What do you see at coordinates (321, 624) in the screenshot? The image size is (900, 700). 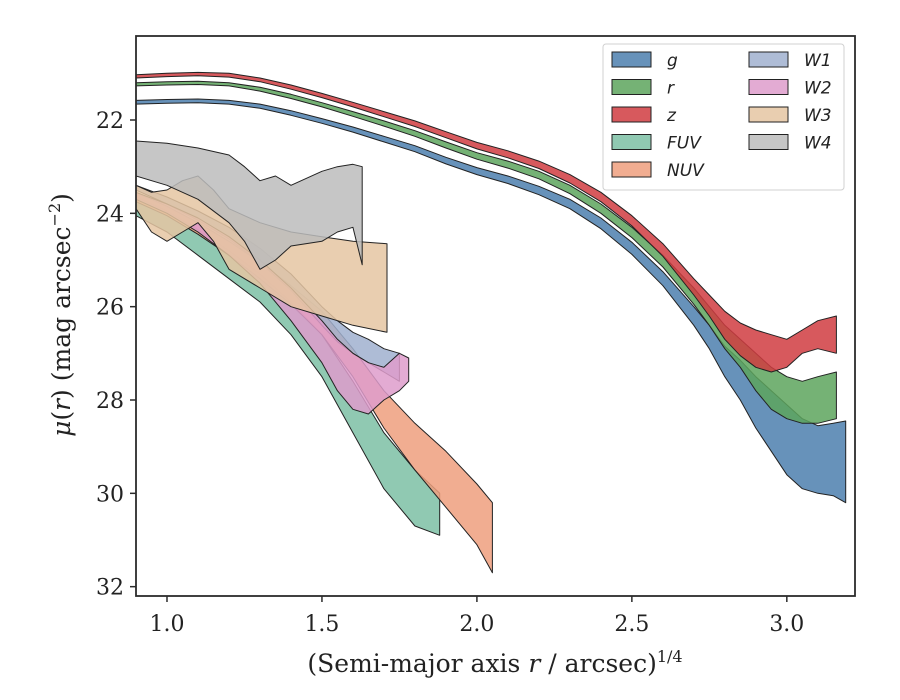 I see `x-tick-label: 1.5` at bounding box center [321, 624].